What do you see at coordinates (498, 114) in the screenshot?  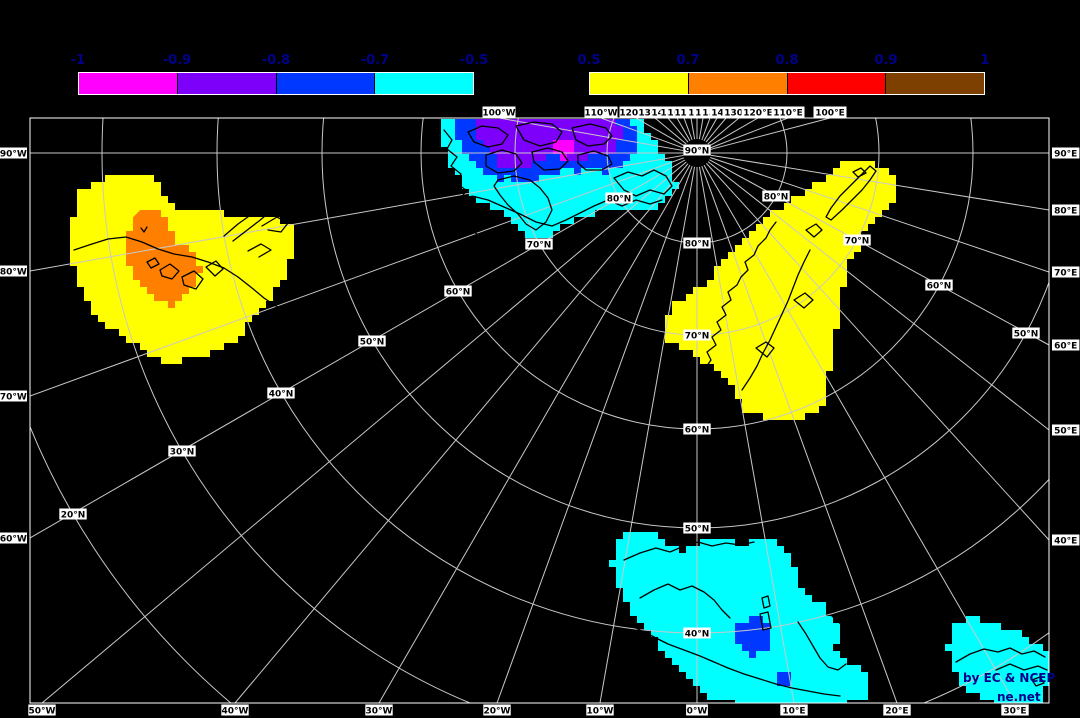 I see `svg-text: 100°W` at bounding box center [498, 114].